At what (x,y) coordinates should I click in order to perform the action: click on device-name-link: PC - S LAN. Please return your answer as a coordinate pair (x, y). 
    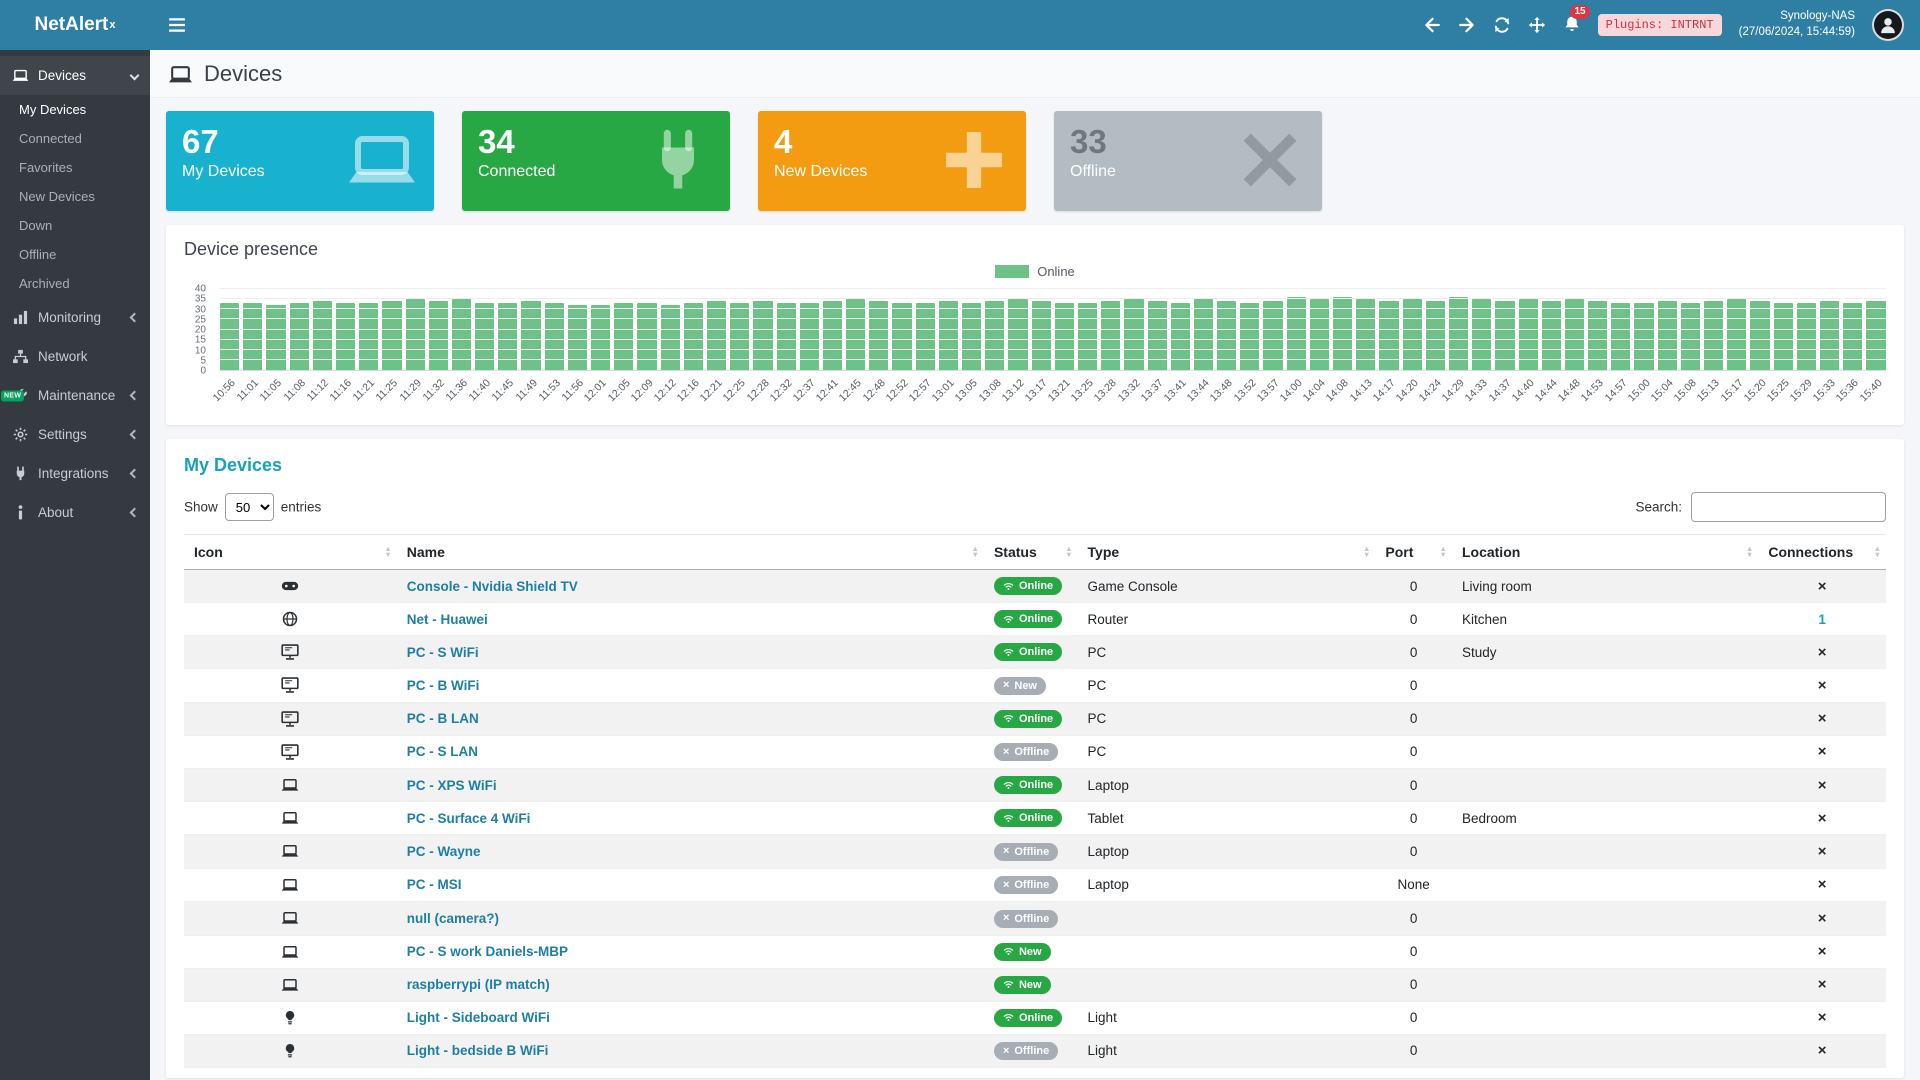
    Looking at the image, I should click on (442, 752).